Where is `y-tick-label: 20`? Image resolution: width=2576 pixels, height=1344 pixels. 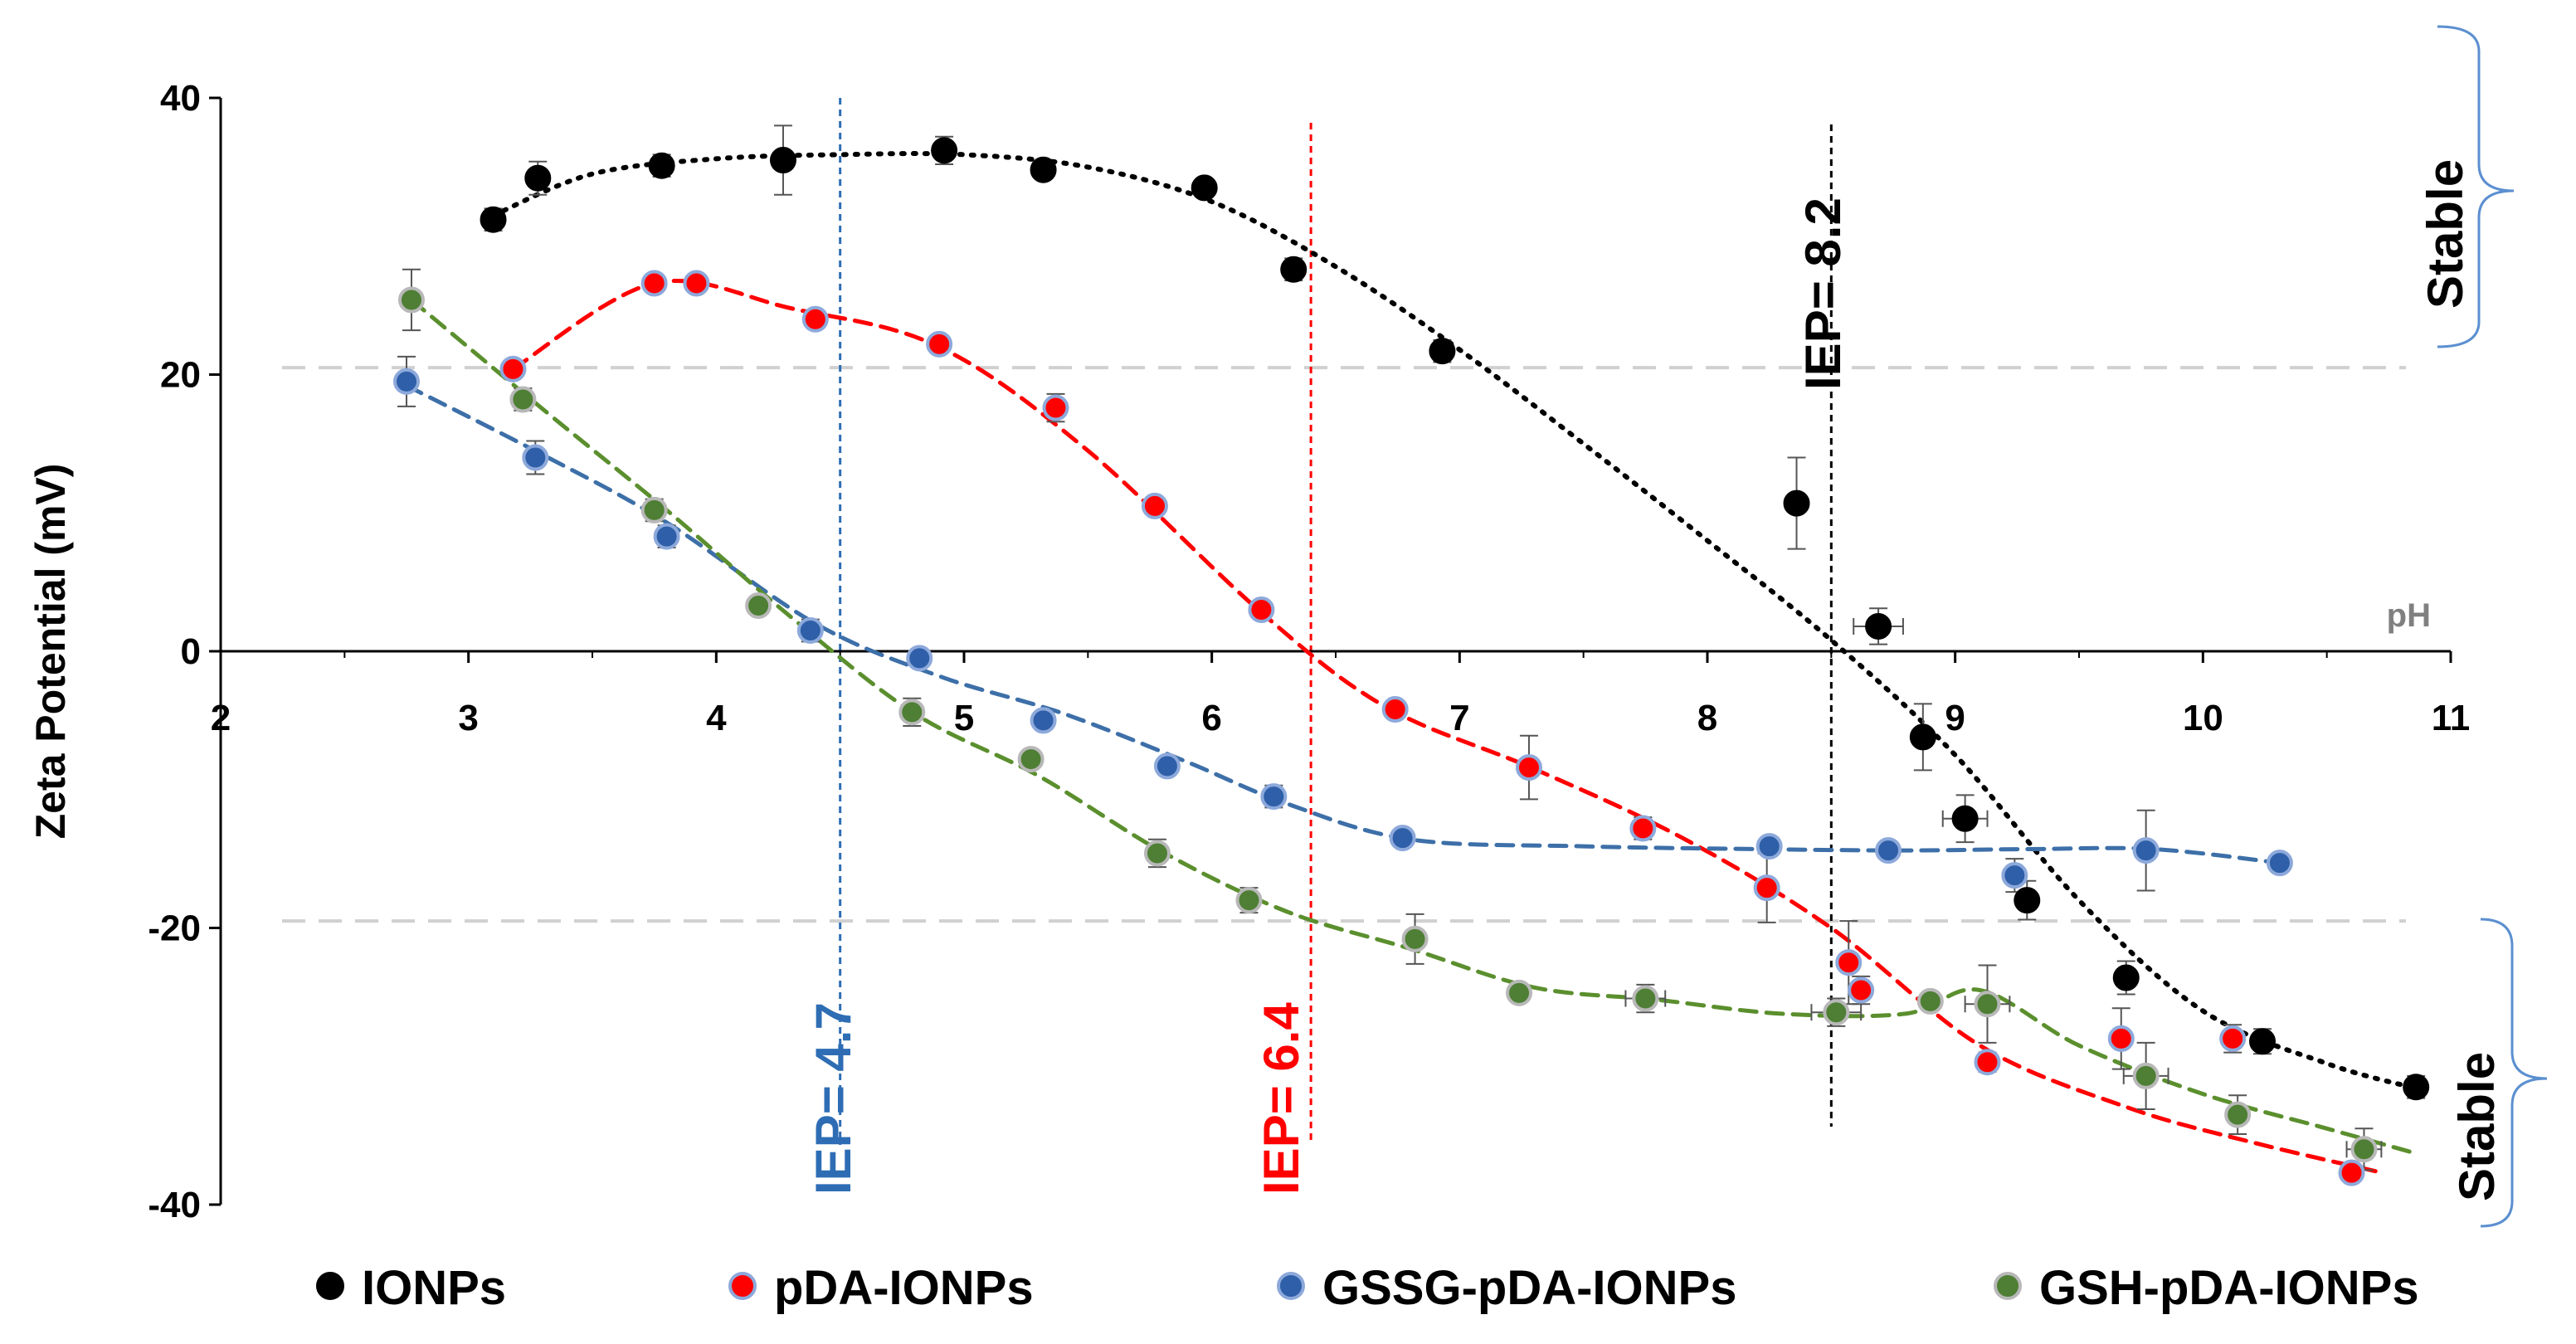
y-tick-label: 20 is located at coordinates (180, 375).